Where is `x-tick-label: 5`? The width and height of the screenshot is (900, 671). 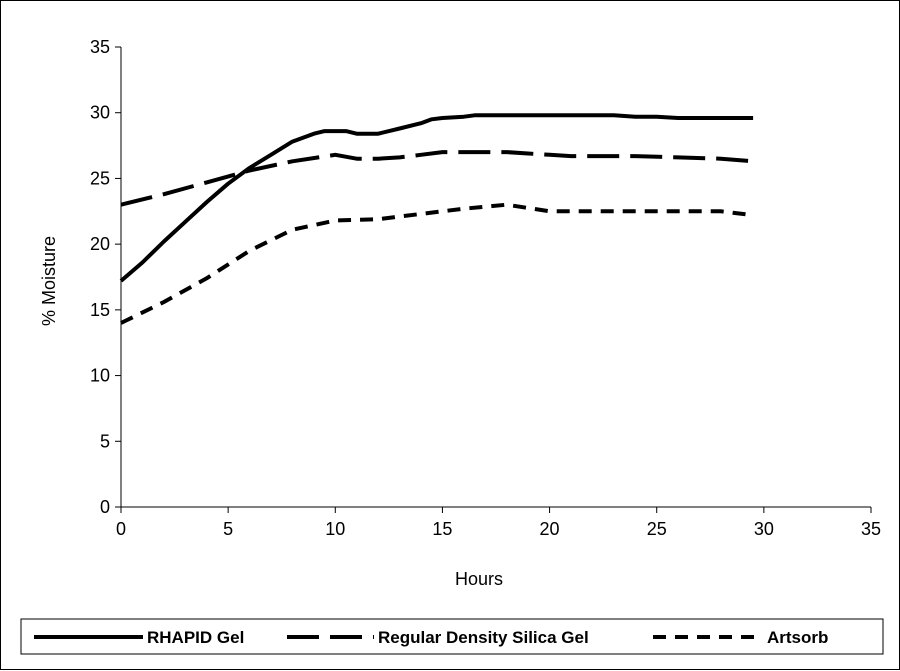
x-tick-label: 5 is located at coordinates (228, 529).